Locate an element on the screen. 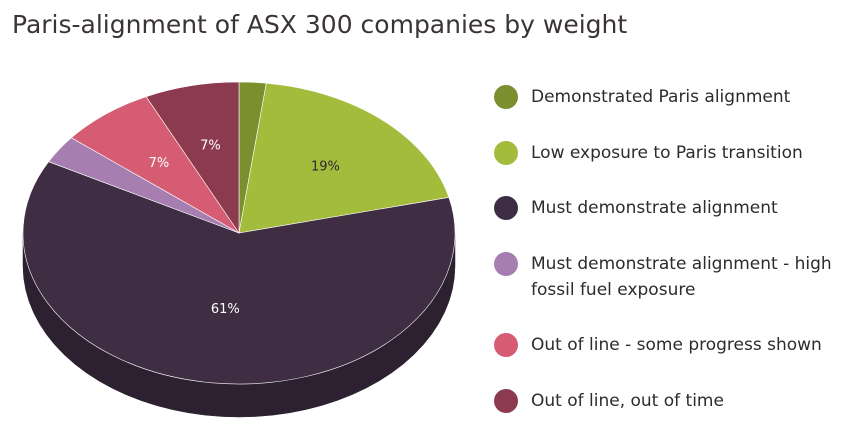 The image size is (851, 434). pie-data-label: 61% is located at coordinates (225, 309).